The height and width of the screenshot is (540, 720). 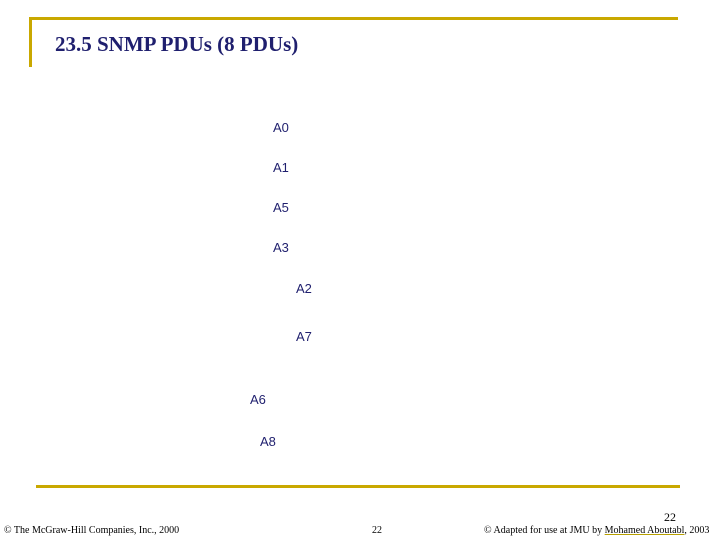 I want to click on title-bar-vertical, so click(x=30, y=42).